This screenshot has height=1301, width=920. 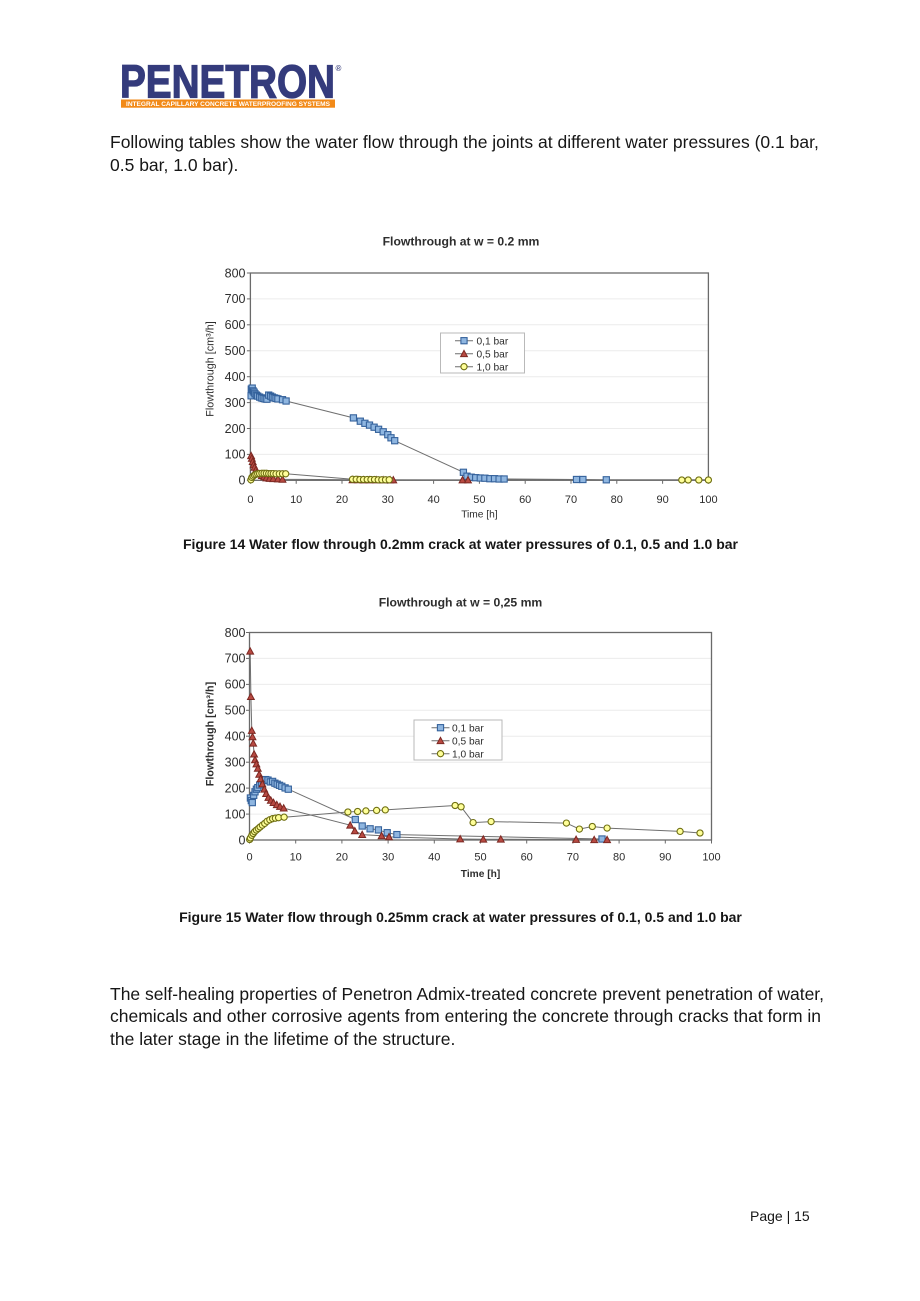 What do you see at coordinates (461, 242) in the screenshot?
I see `svg-text: Flowthrough at w = 0.2 mm` at bounding box center [461, 242].